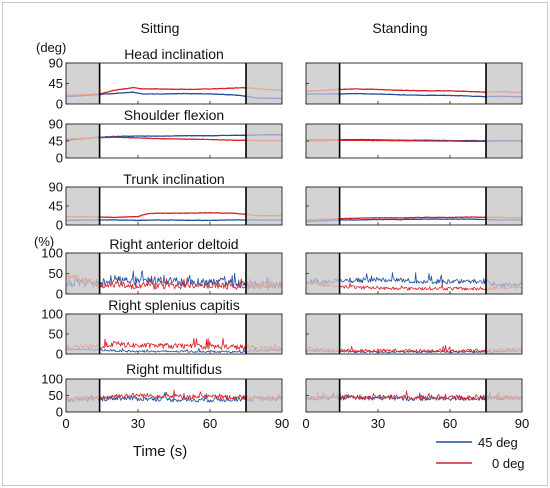 The image size is (550, 488). Describe the element at coordinates (508, 463) in the screenshot. I see `legend-label-0-deg: 0 deg` at that location.